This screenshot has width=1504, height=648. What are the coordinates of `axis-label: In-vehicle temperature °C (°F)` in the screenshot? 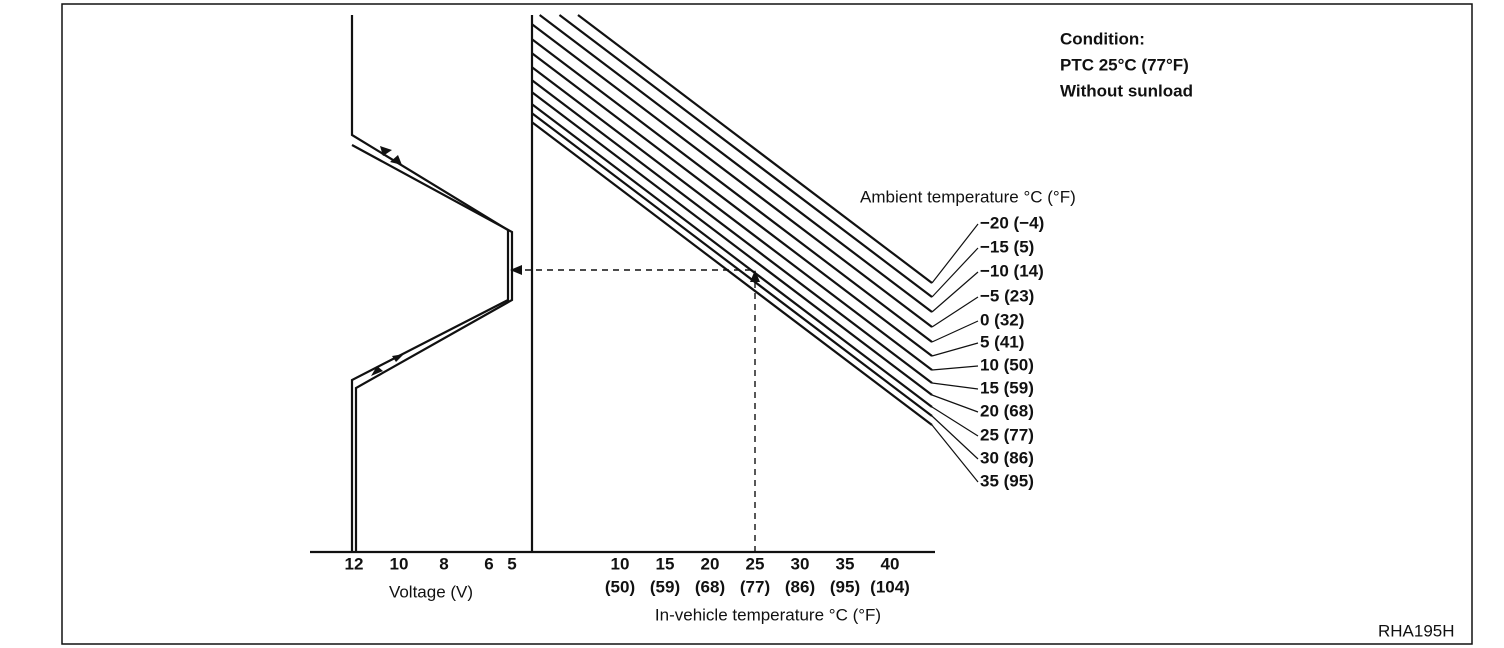 It's located at (768, 614).